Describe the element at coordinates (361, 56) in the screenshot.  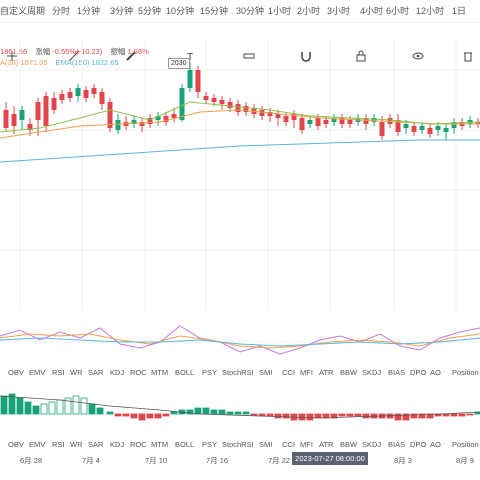
I see `lock-icon` at that location.